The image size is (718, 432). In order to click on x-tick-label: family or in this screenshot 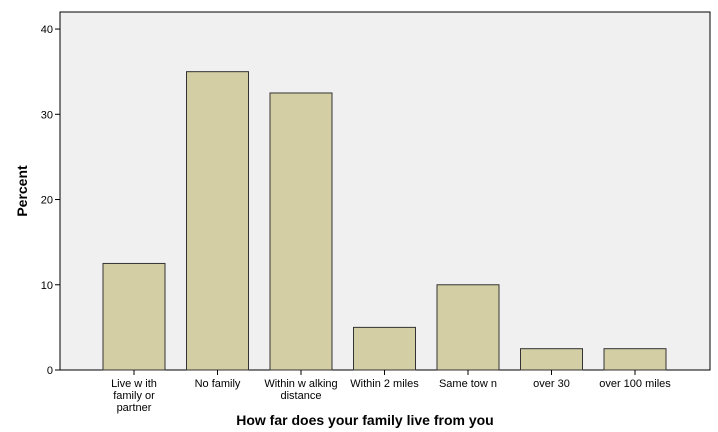, I will do `click(134, 396)`.